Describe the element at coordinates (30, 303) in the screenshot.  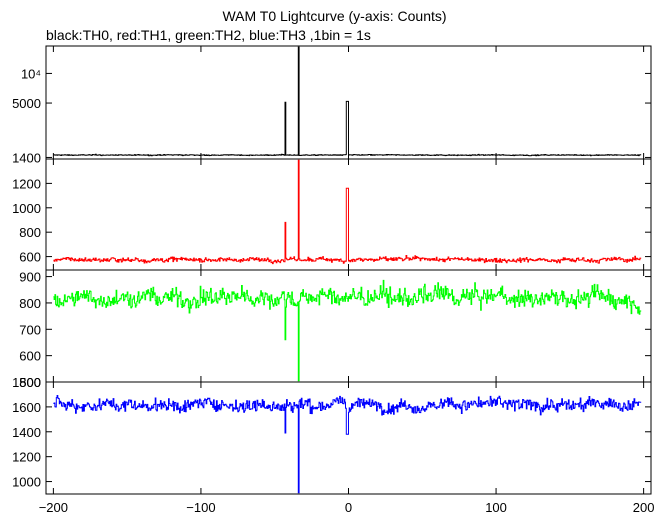
I see `y-tick-label-th2-1: 800` at that location.